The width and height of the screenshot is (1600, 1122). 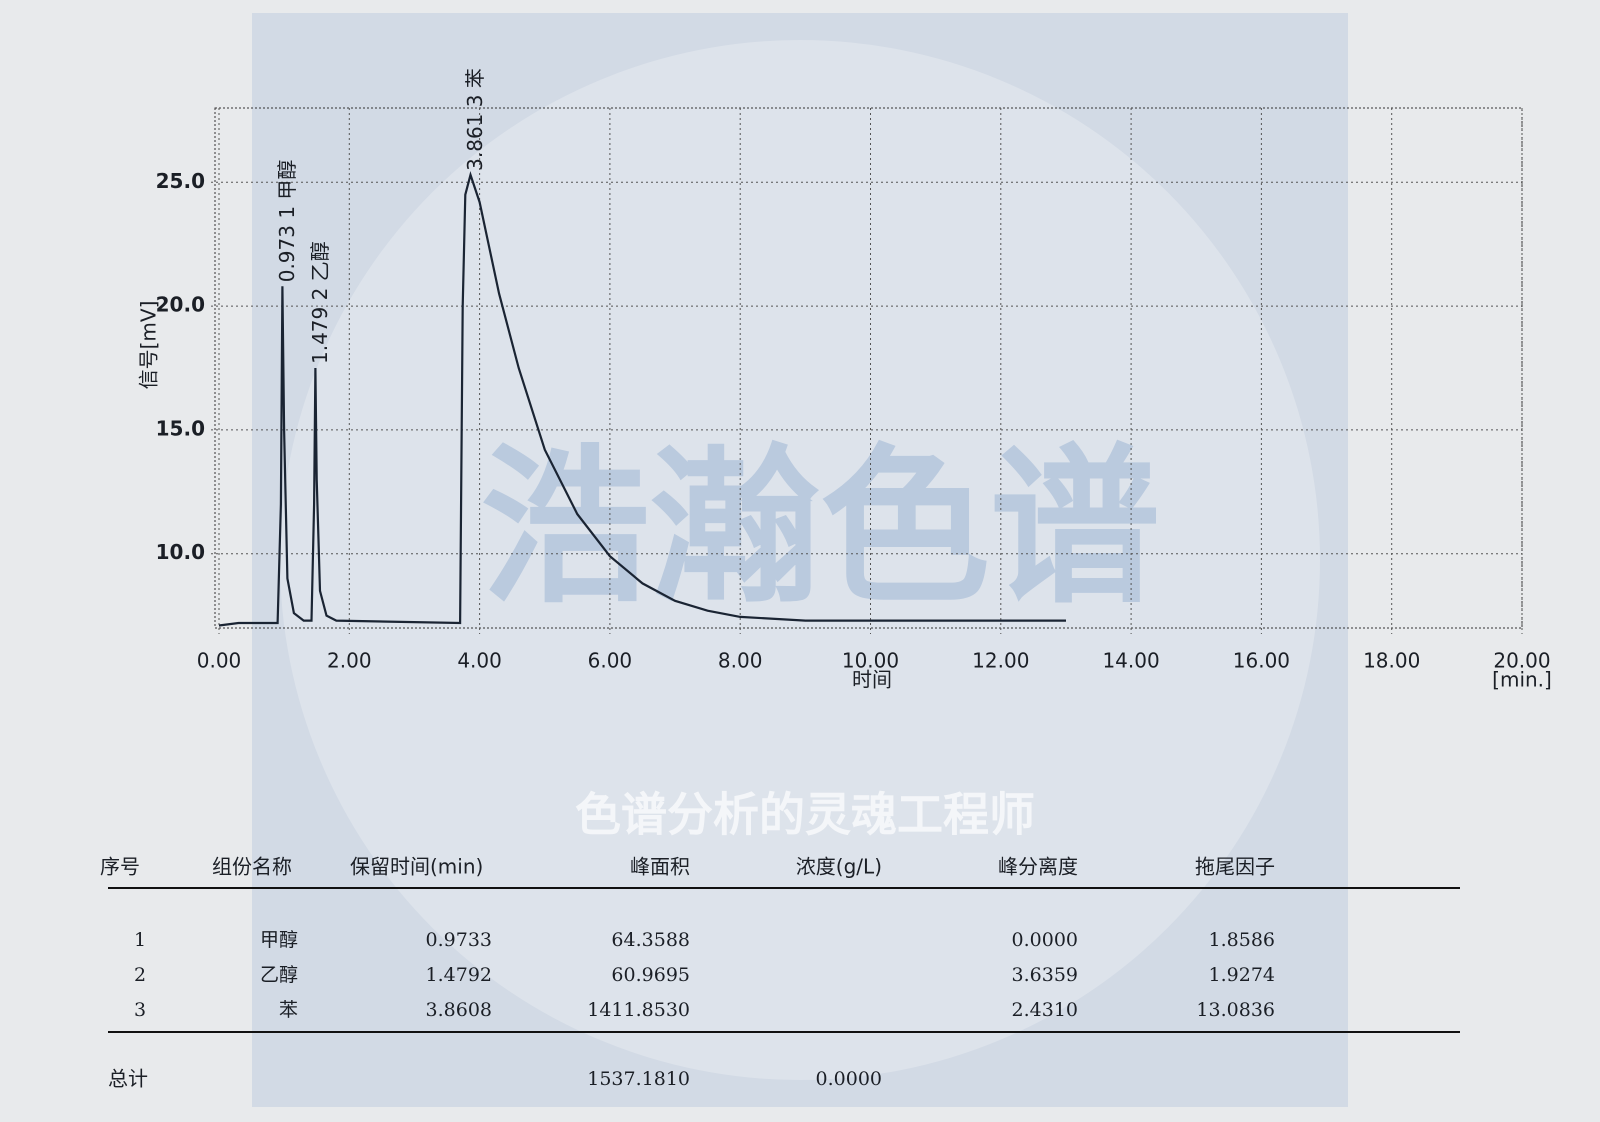 What do you see at coordinates (1038, 867) in the screenshot?
I see `table-header: 峰分离度` at bounding box center [1038, 867].